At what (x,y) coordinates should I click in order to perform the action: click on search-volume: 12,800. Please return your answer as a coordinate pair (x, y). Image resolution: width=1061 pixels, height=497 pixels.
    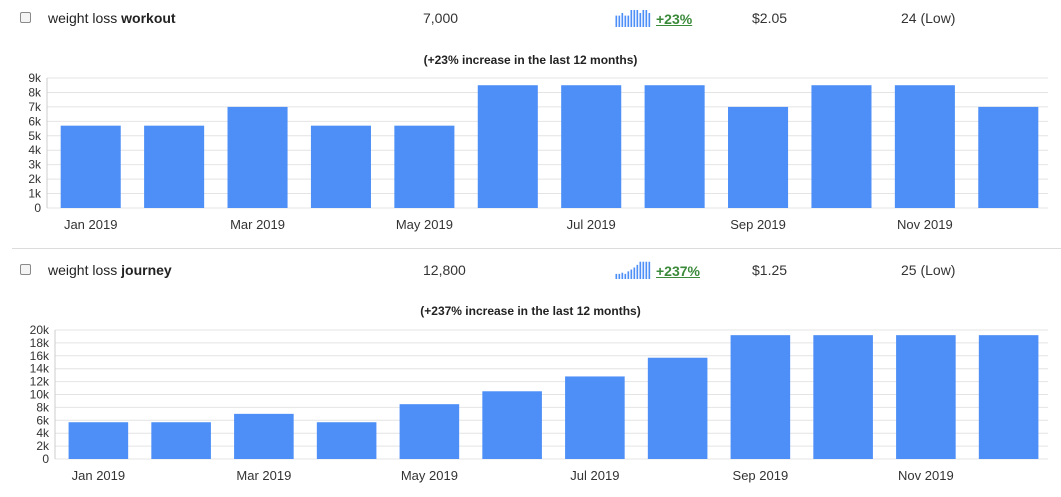
    Looking at the image, I should click on (444, 270).